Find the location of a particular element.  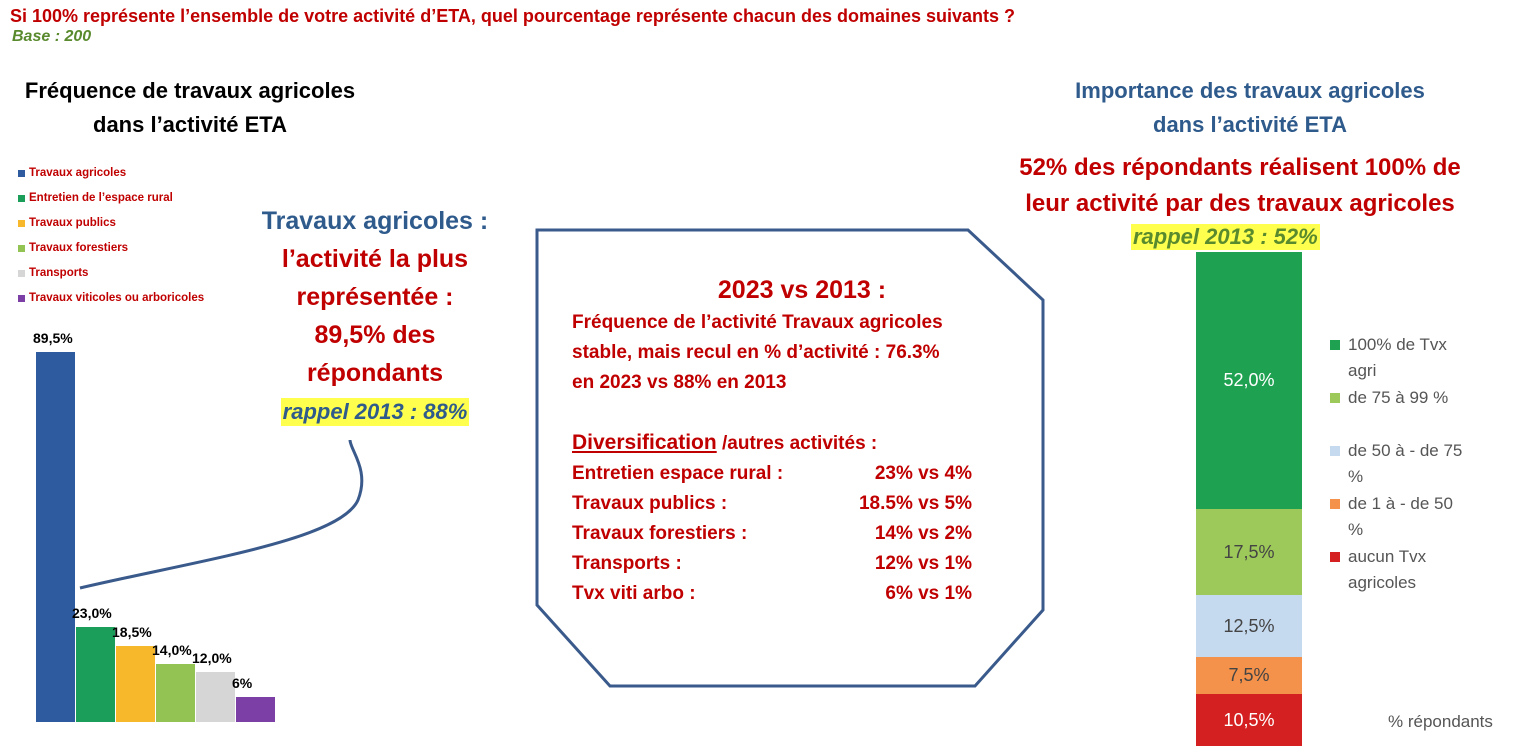

legend-item: Travaux agricoles is located at coordinates (72, 173).